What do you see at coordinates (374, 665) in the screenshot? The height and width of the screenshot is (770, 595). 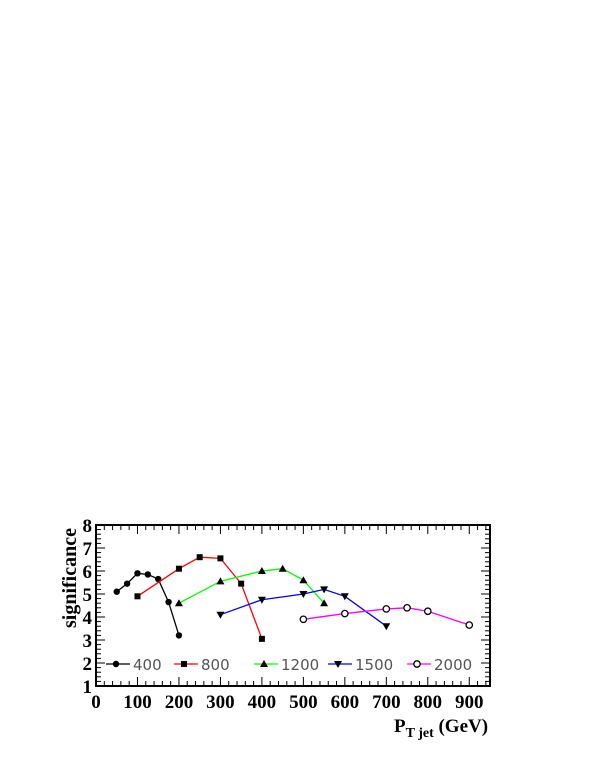 I see `legend-label: 1500` at bounding box center [374, 665].